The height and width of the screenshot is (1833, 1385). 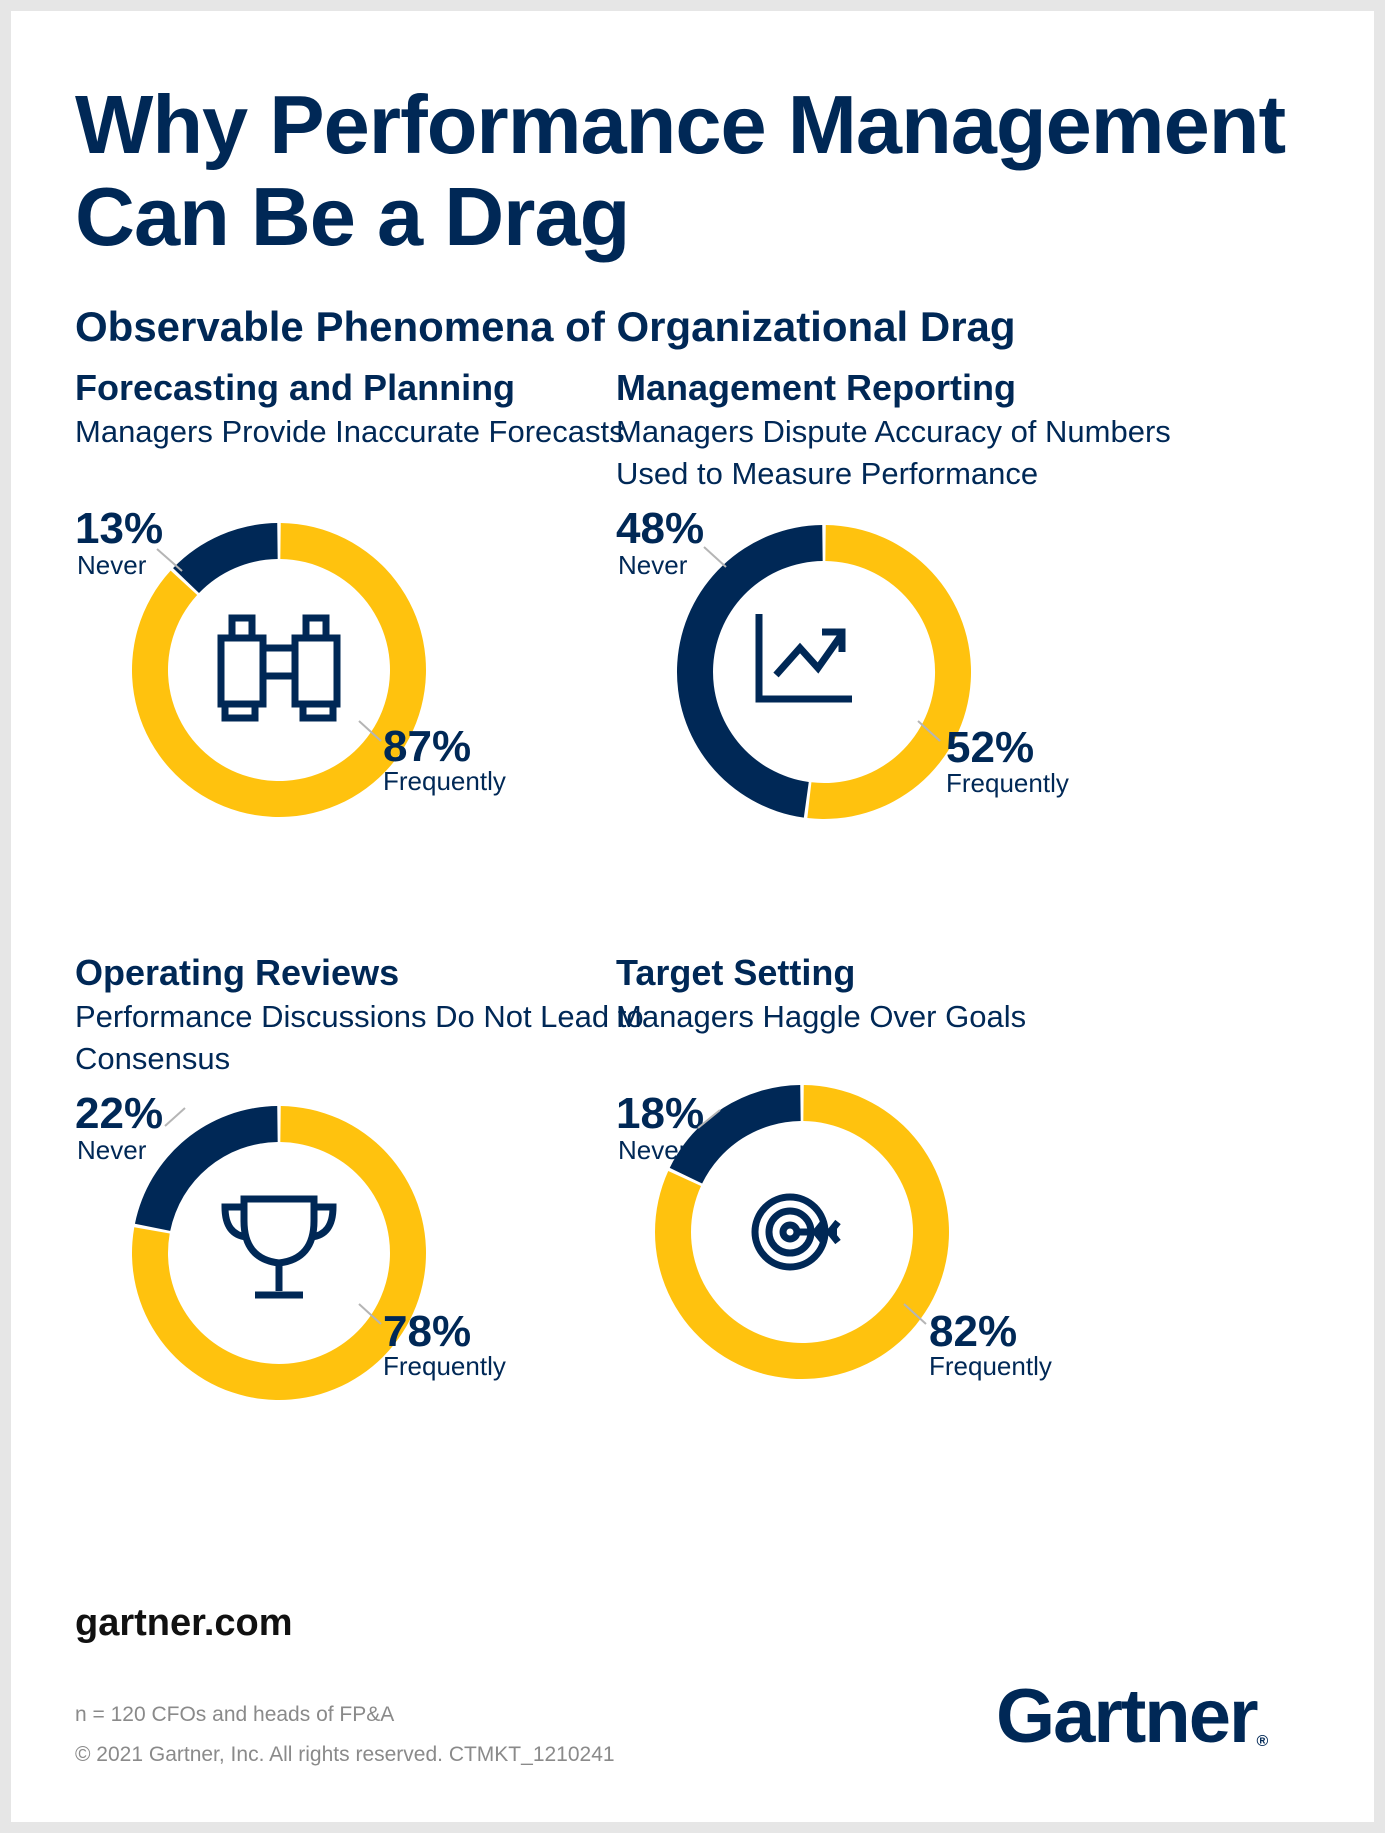 I want to click on page-title: Why Performance Management Can Be a Drag, so click(x=680, y=170).